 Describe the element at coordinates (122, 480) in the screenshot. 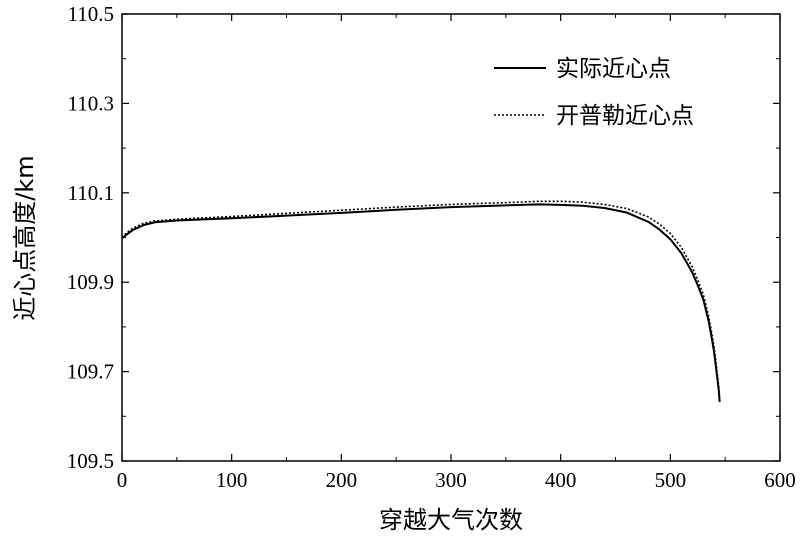

I see `x-tick-label: 0` at that location.